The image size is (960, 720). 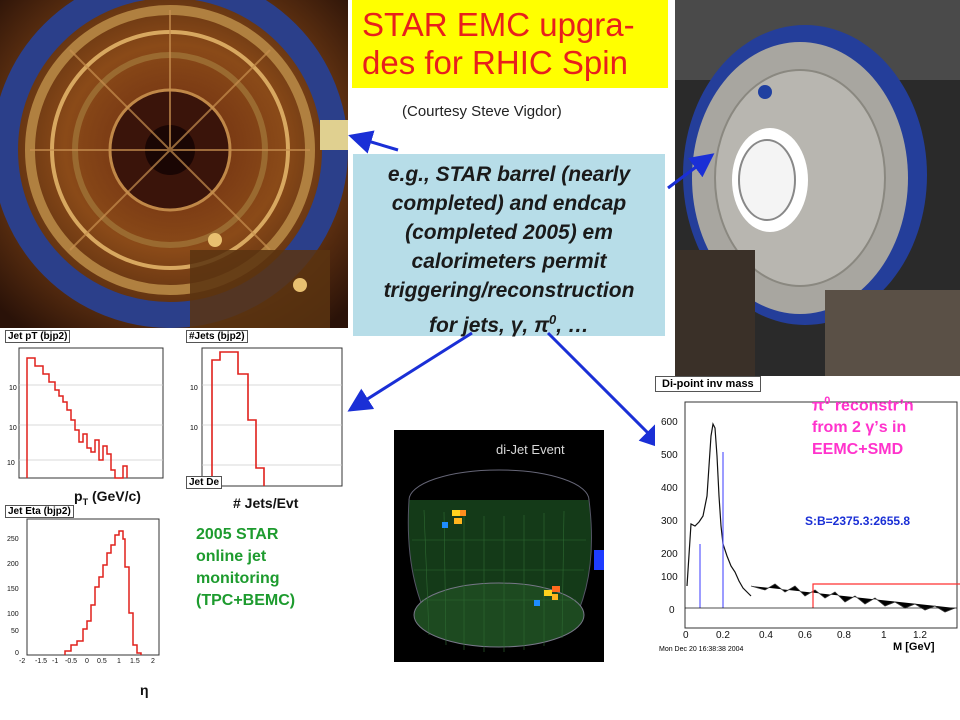 I want to click on dipoint-ytick-600: 600, so click(x=669, y=422).